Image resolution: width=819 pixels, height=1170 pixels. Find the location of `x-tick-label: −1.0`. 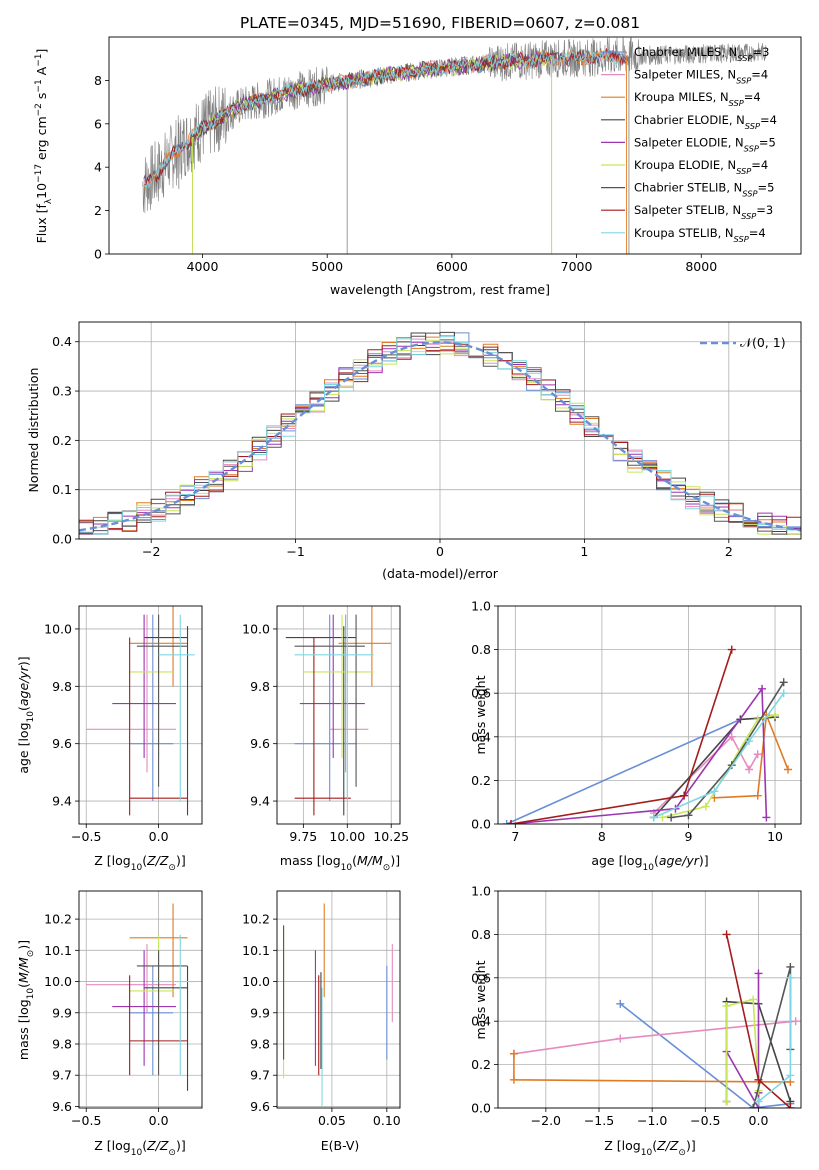

x-tick-label: −1.0 is located at coordinates (652, 1120).